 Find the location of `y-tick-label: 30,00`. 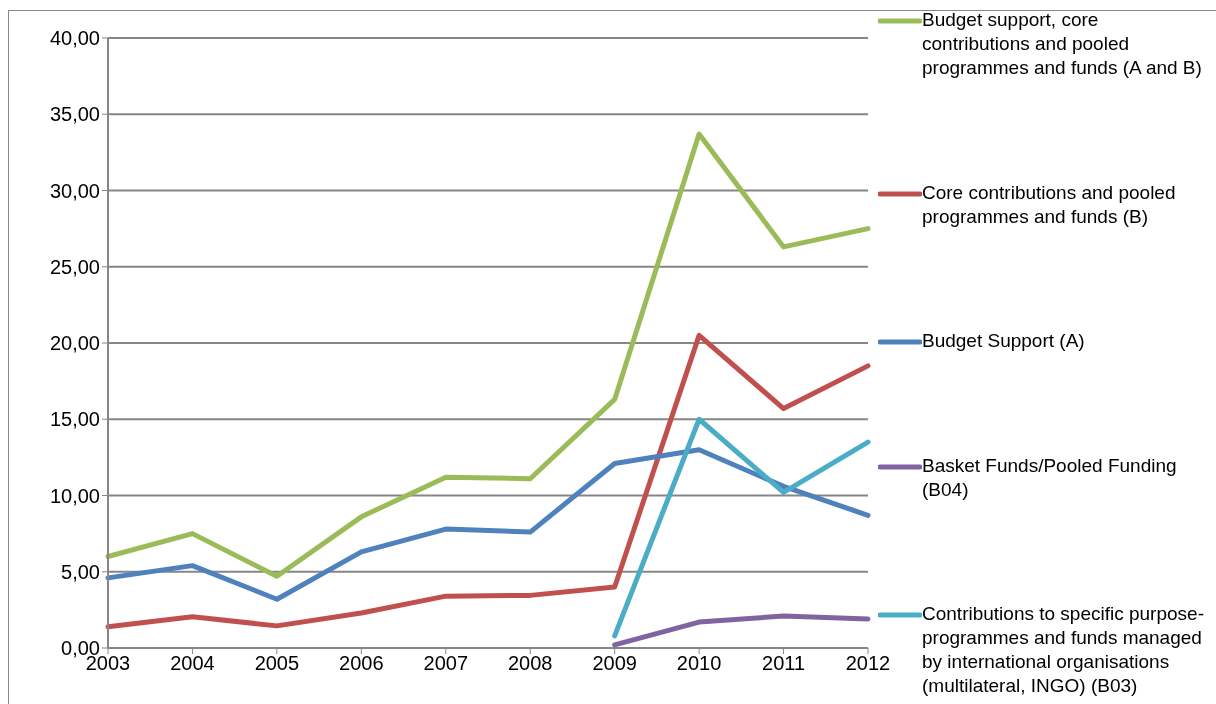

y-tick-label: 30,00 is located at coordinates (74, 190).